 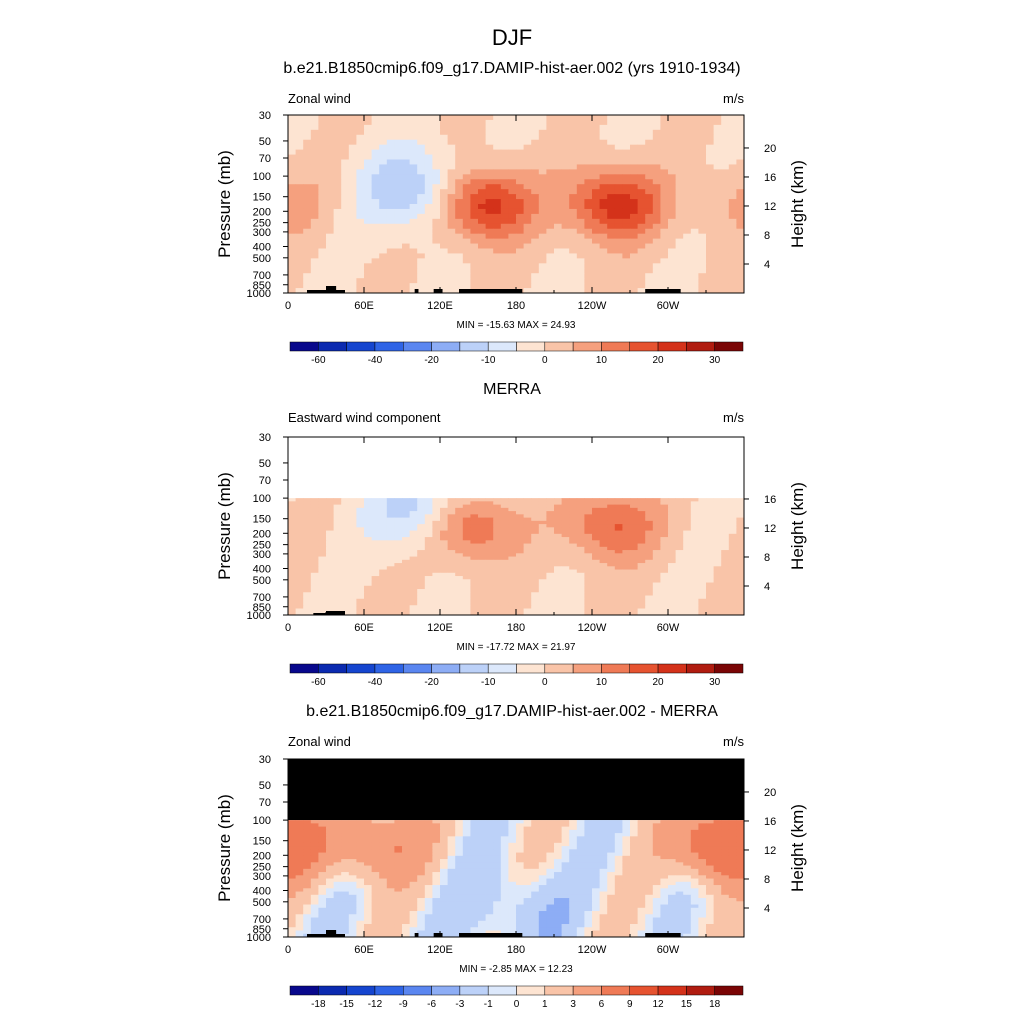 What do you see at coordinates (319, 741) in the screenshot?
I see `panel-left-label: Zonal wind` at bounding box center [319, 741].